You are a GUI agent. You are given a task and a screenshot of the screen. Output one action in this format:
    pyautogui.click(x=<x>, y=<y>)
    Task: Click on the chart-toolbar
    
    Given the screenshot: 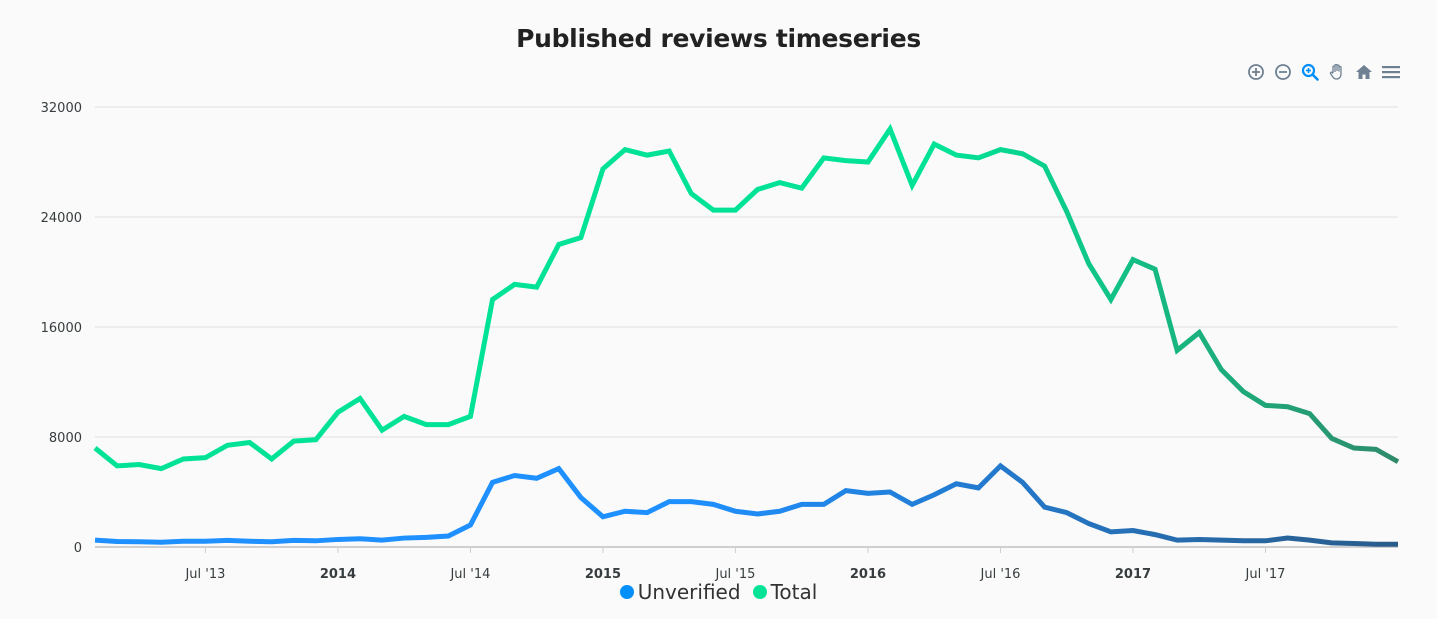 What is the action you would take?
    pyautogui.click(x=1323, y=72)
    